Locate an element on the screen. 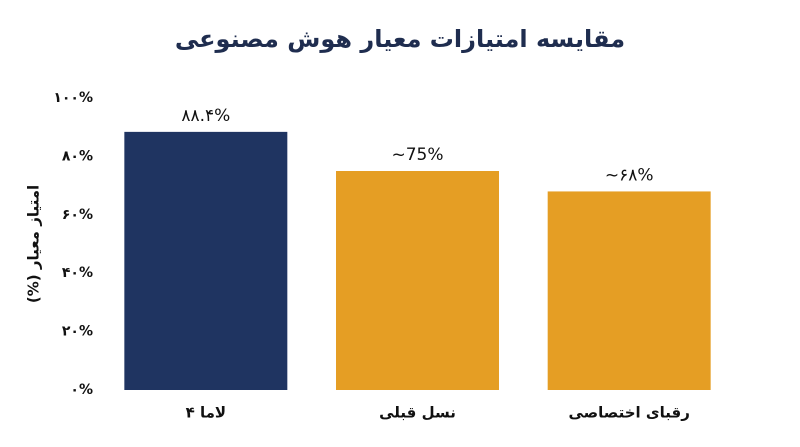  y-tick-label: ۰% is located at coordinates (81, 390).